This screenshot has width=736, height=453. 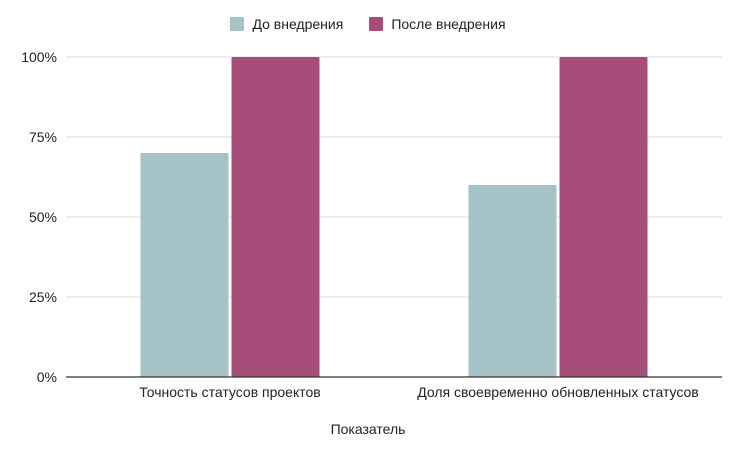 I want to click on legend-item-before: До внедрения, so click(x=286, y=24).